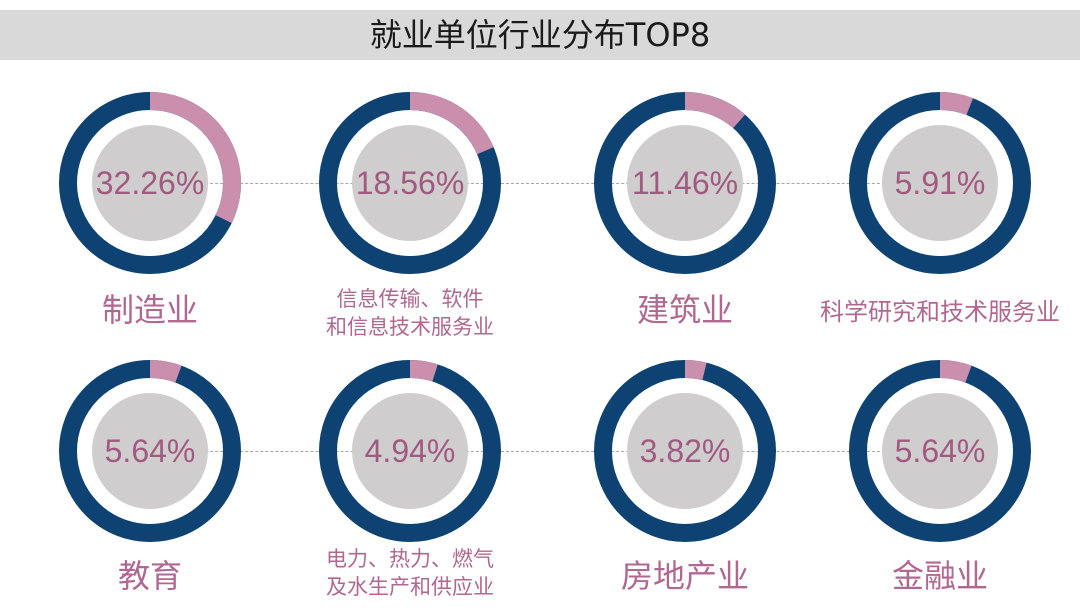 The width and height of the screenshot is (1080, 608). I want to click on label-line: 建筑业, so click(684, 310).